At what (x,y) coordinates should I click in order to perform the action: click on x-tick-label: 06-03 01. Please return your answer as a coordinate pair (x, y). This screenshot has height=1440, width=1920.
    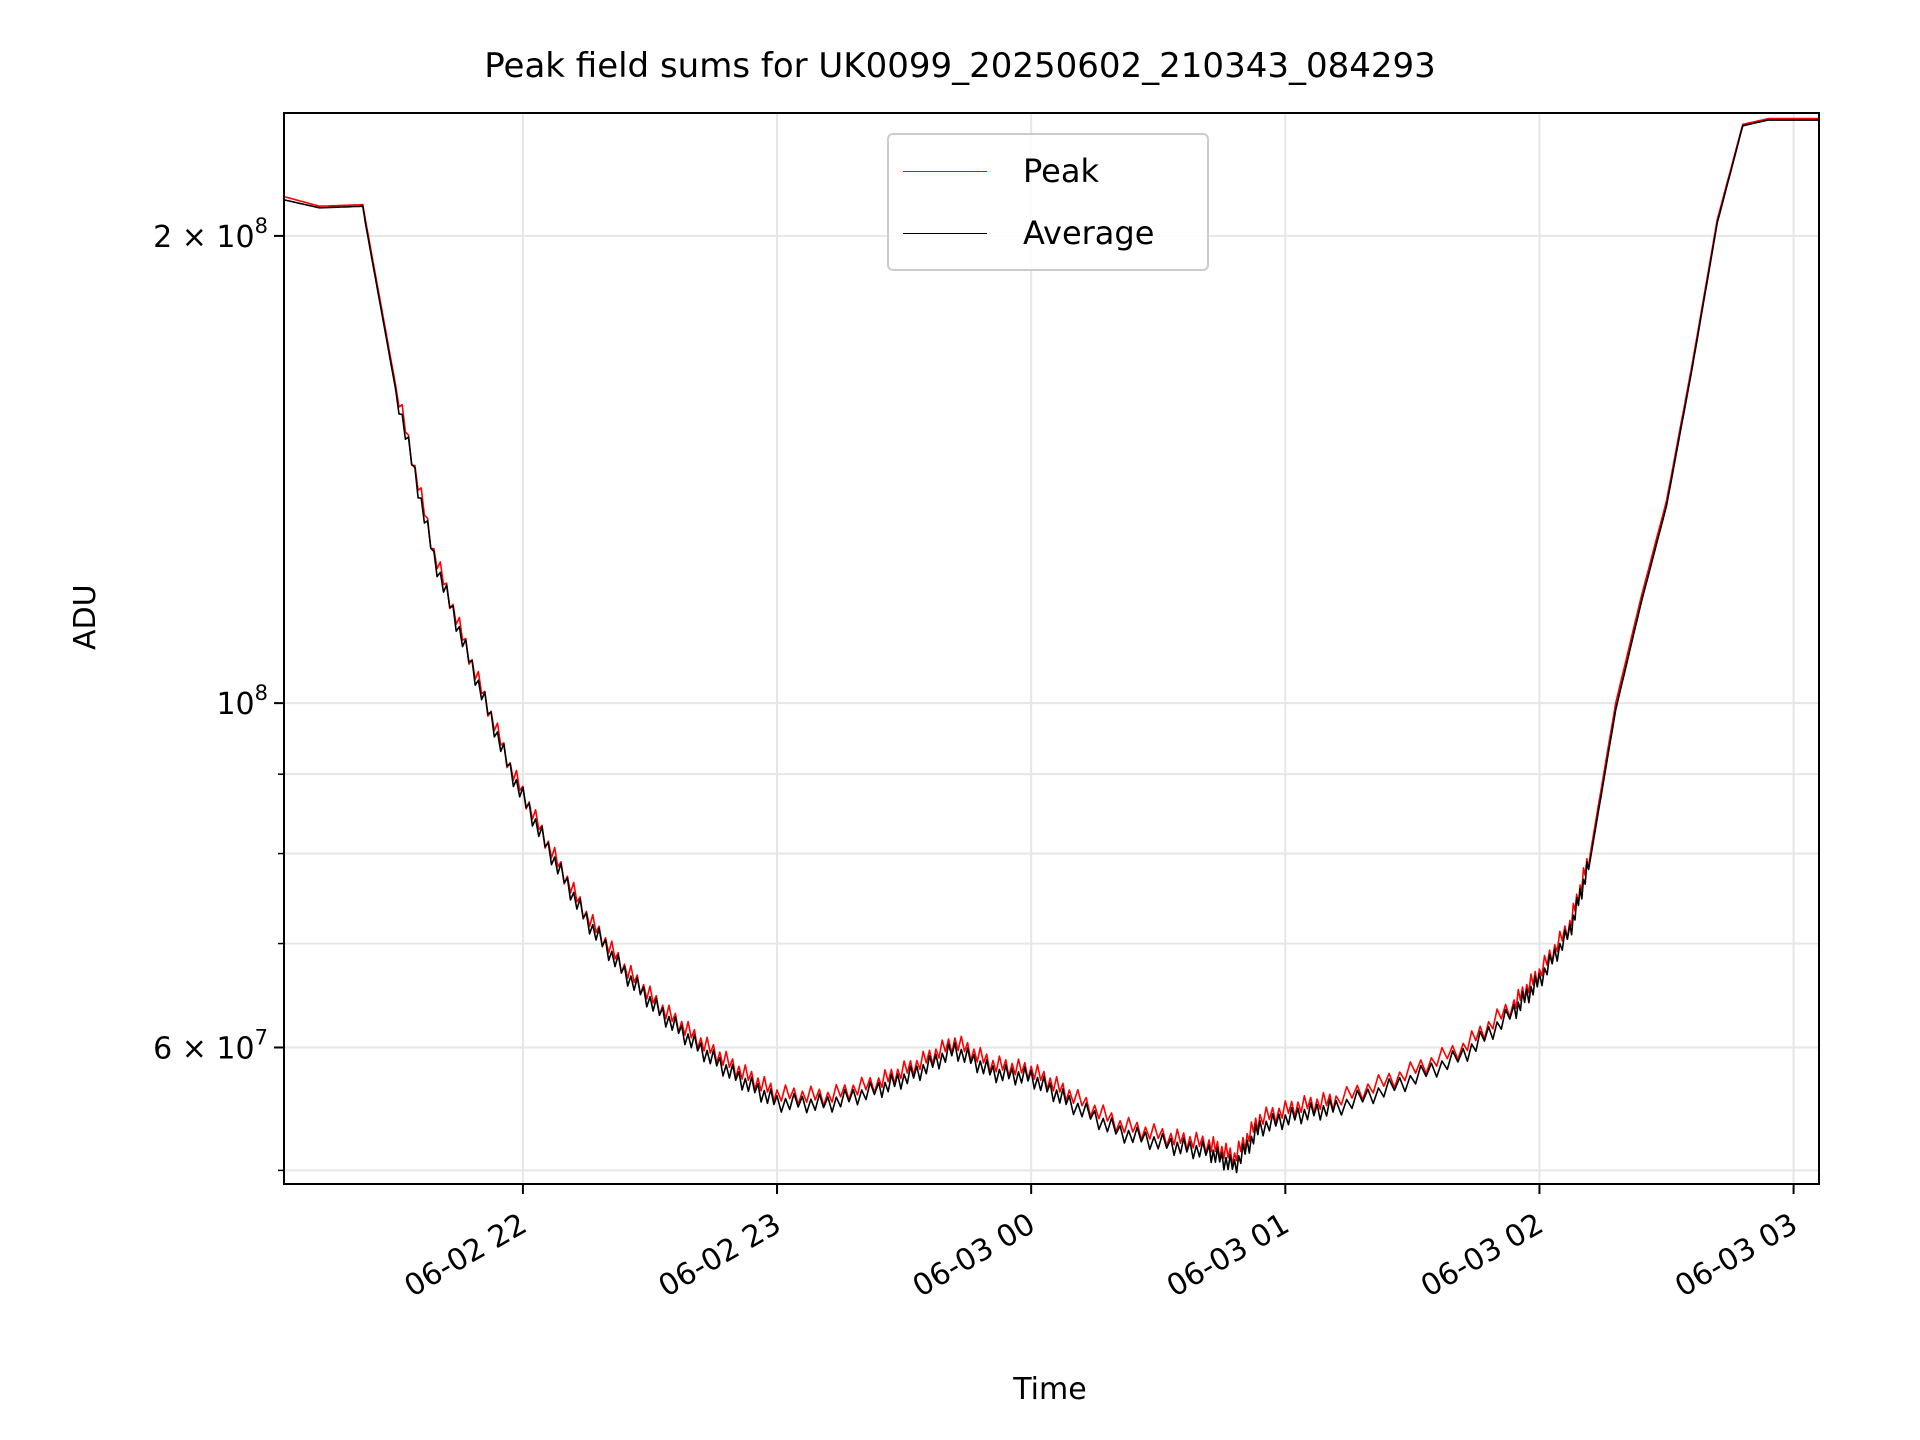
    Looking at the image, I should click on (1228, 1256).